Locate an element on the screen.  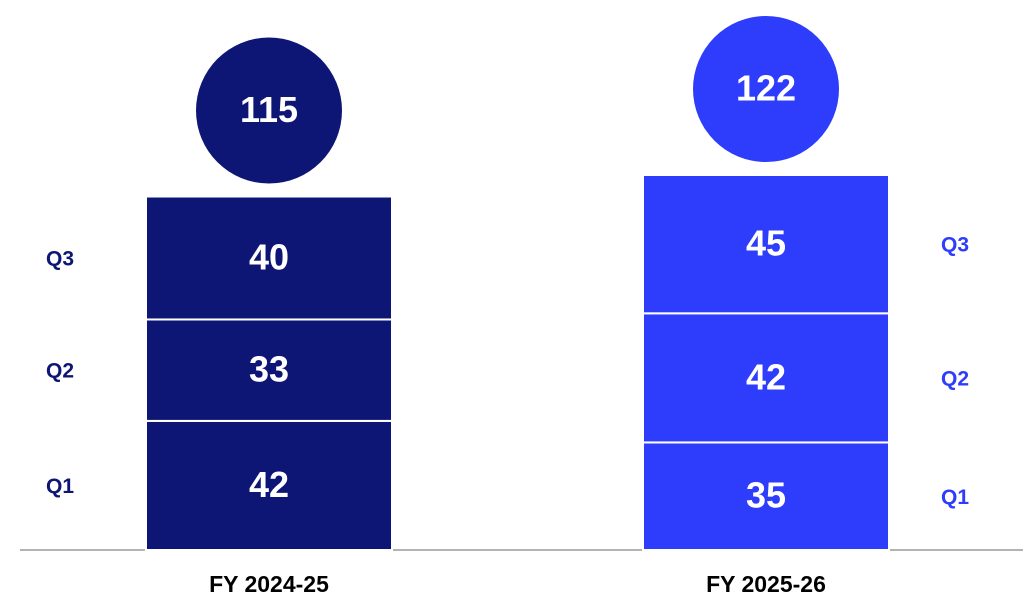
value-label: 35 is located at coordinates (766, 495).